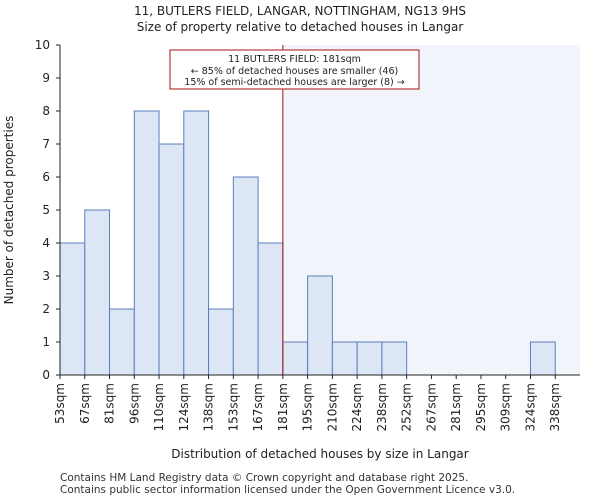  What do you see at coordinates (394, 358) in the screenshot?
I see `bar-238sqm` at bounding box center [394, 358].